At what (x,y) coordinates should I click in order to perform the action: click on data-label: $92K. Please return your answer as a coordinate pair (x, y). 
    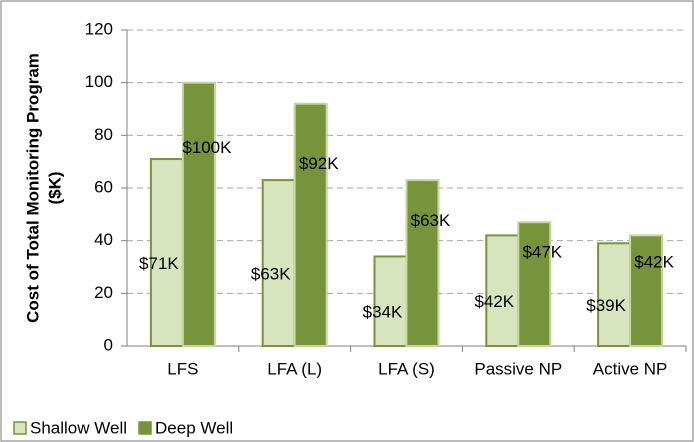
    Looking at the image, I should click on (319, 163).